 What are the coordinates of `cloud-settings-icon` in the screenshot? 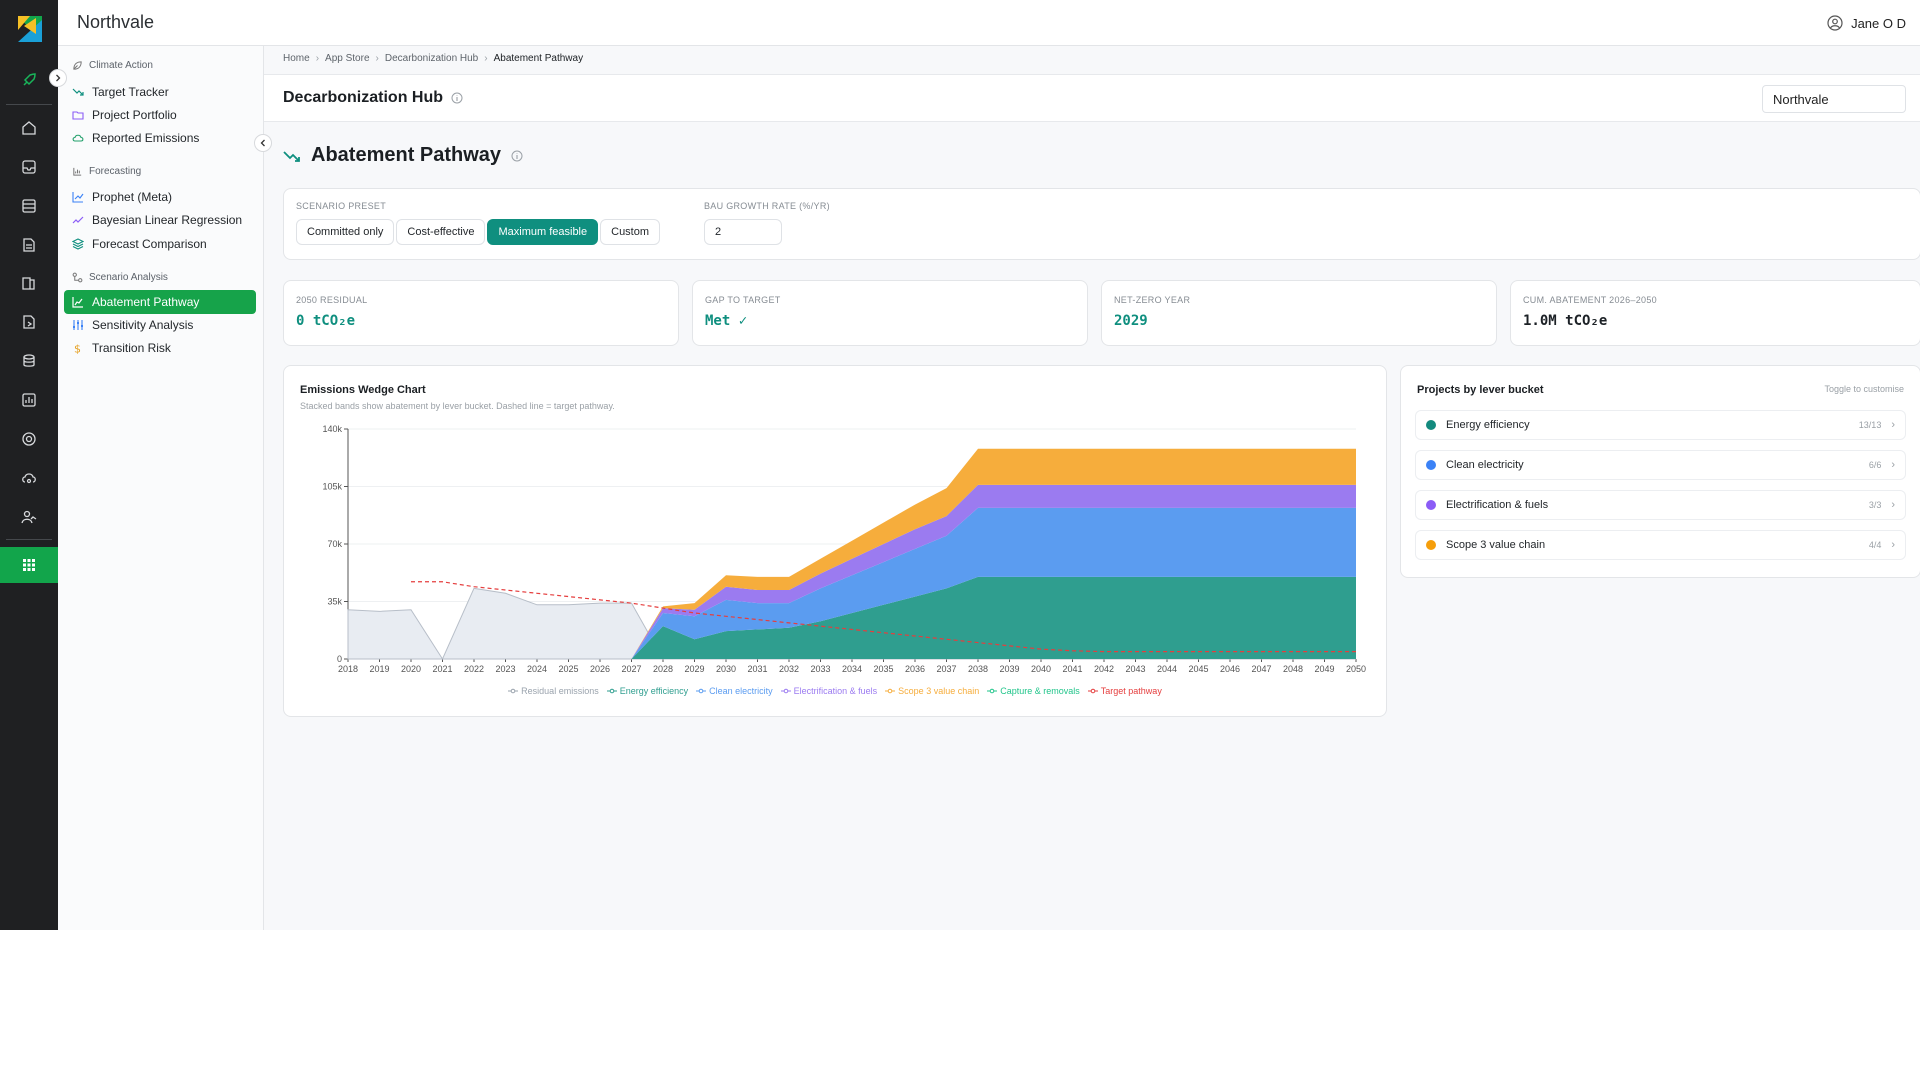 It's located at (29, 478).